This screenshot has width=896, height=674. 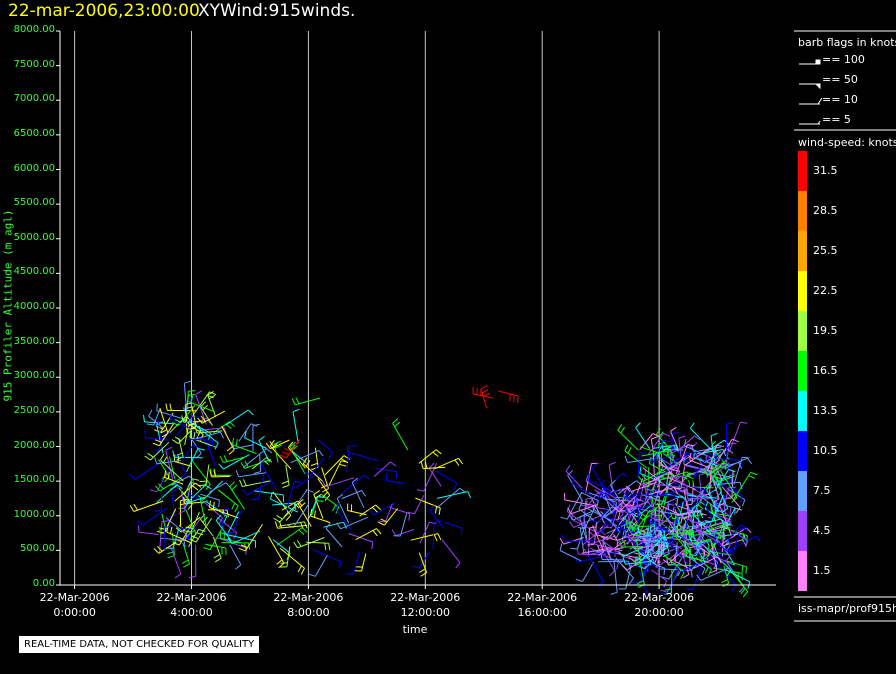 What do you see at coordinates (191, 605) in the screenshot?
I see `x-tick-label: 22-Mar-2006 4:00:00` at bounding box center [191, 605].